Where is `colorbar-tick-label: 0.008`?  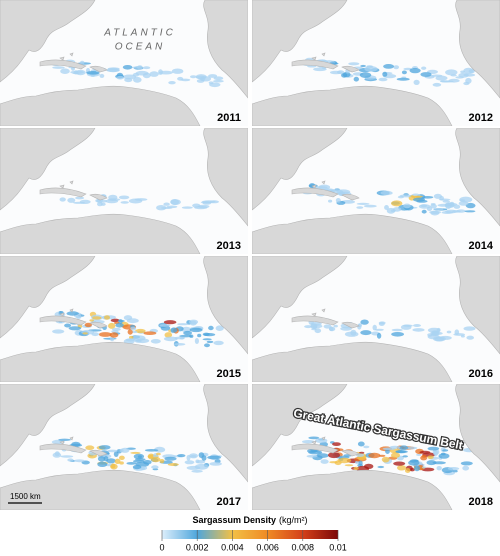 colorbar-tick-label: 0.008 is located at coordinates (303, 547).